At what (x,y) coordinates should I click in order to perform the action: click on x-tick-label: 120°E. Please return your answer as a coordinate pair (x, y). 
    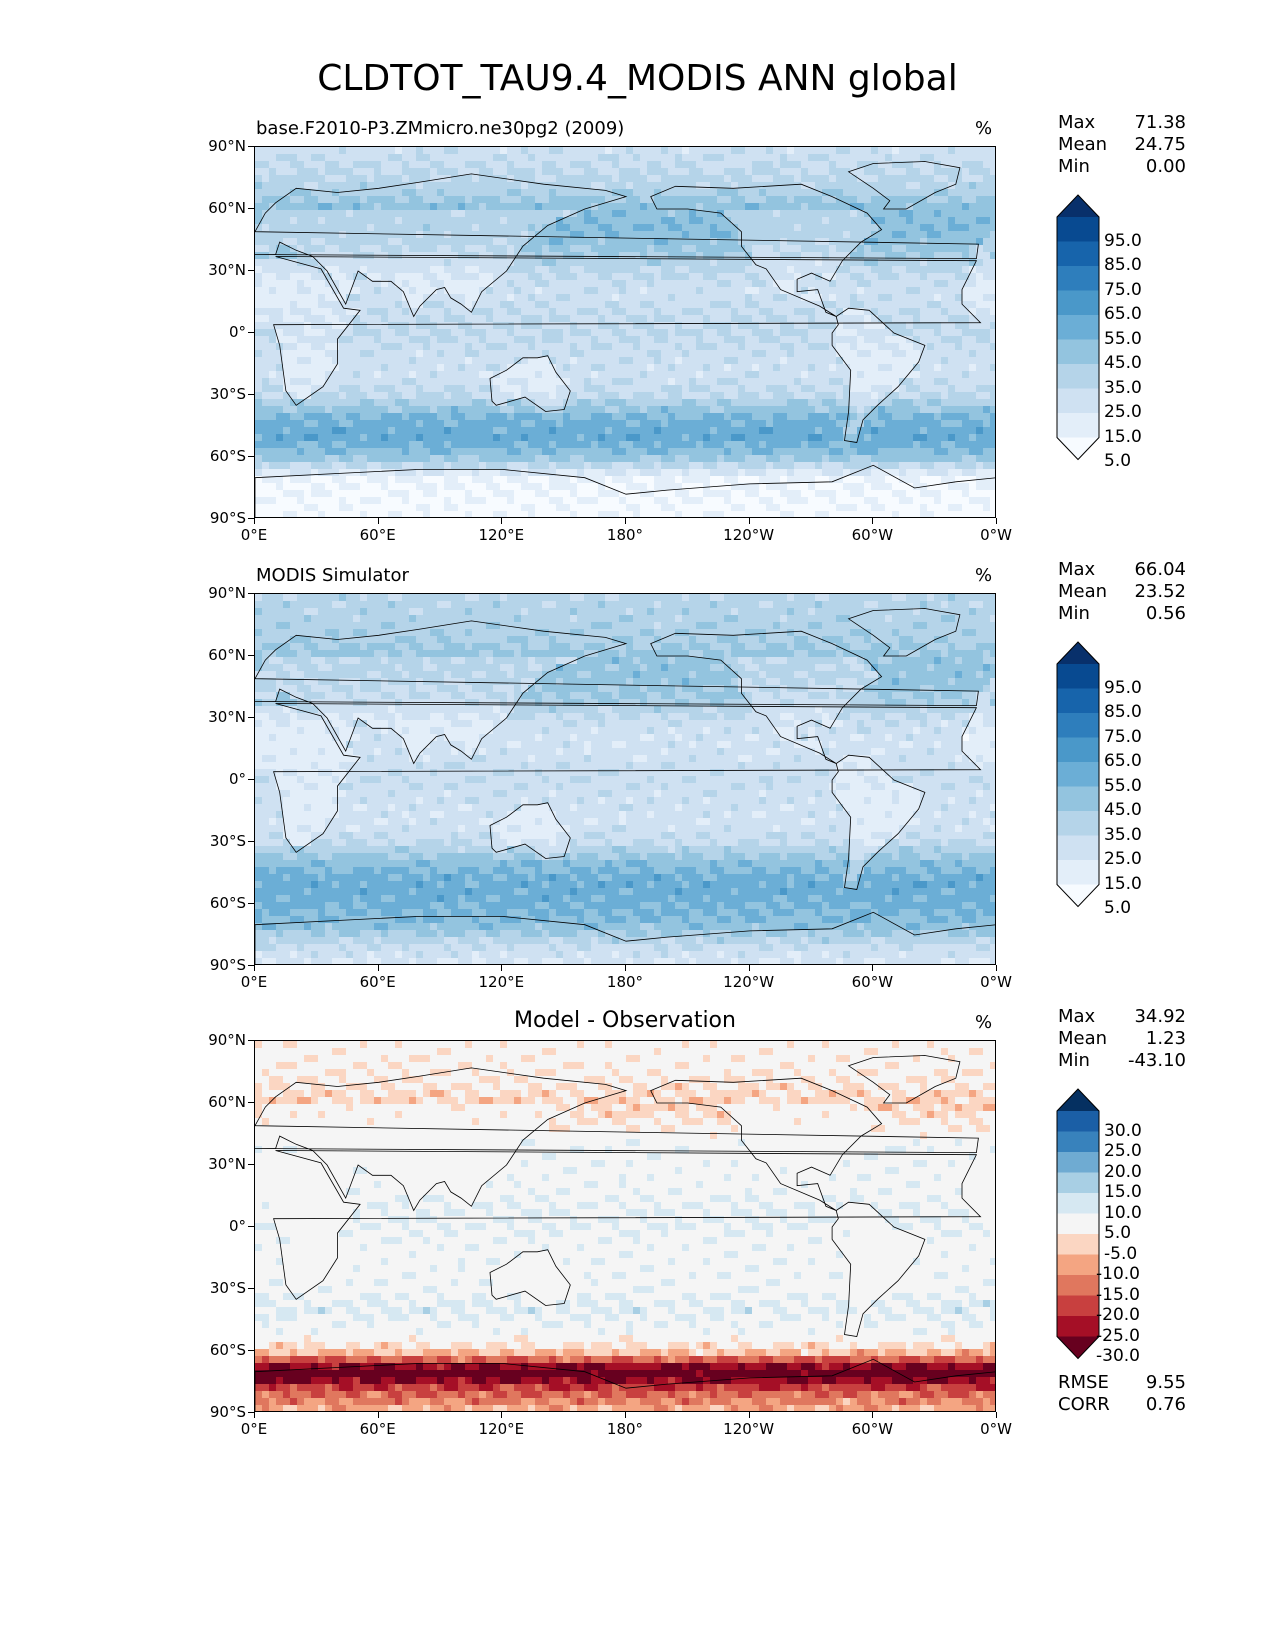
    Looking at the image, I should click on (501, 535).